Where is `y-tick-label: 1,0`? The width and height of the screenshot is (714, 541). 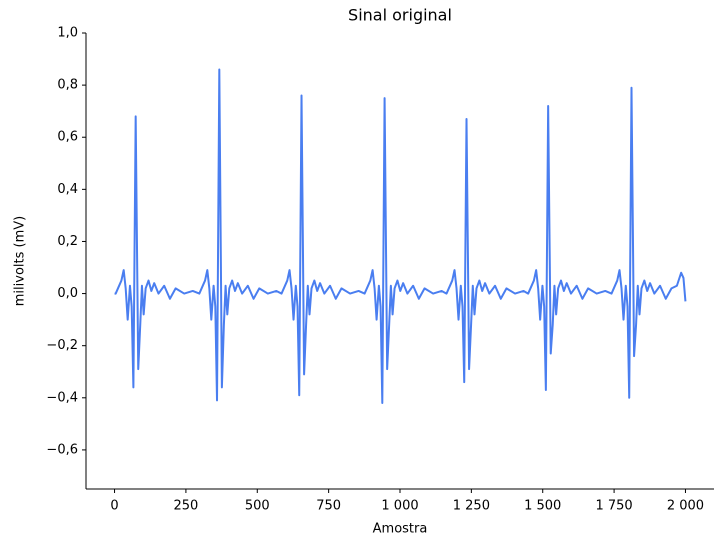 y-tick-label: 1,0 is located at coordinates (67, 33).